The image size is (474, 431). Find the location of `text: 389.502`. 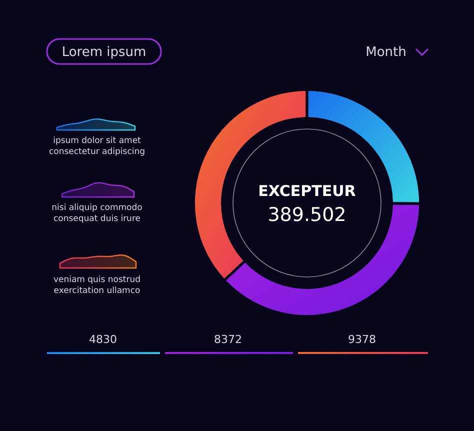

text: 389.502 is located at coordinates (307, 215).